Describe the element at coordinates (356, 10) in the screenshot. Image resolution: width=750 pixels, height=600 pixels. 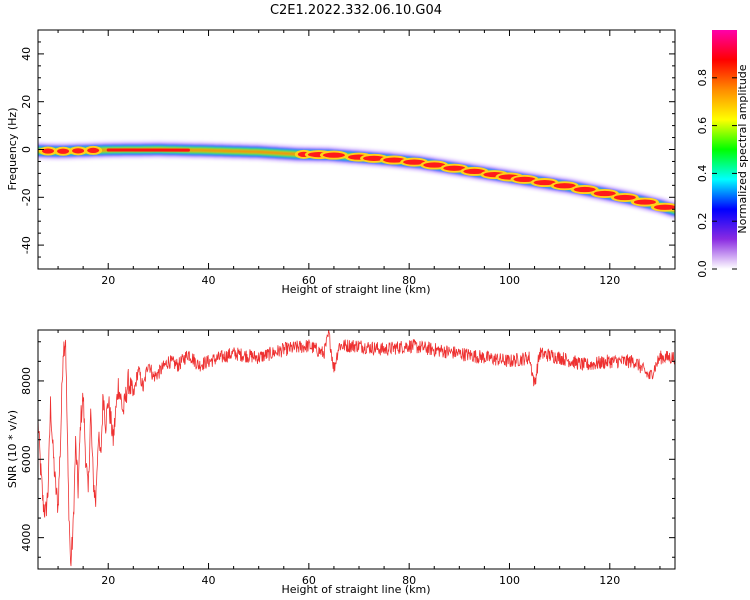
I see `chart-title: C2E1.2022.332.06.10.G04` at that location.